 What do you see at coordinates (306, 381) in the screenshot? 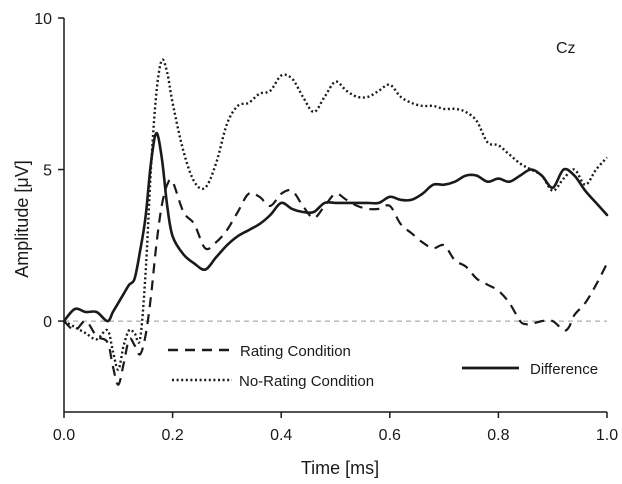
I see `legend-label-no-rating-condition: No-Rating Condition` at bounding box center [306, 381].